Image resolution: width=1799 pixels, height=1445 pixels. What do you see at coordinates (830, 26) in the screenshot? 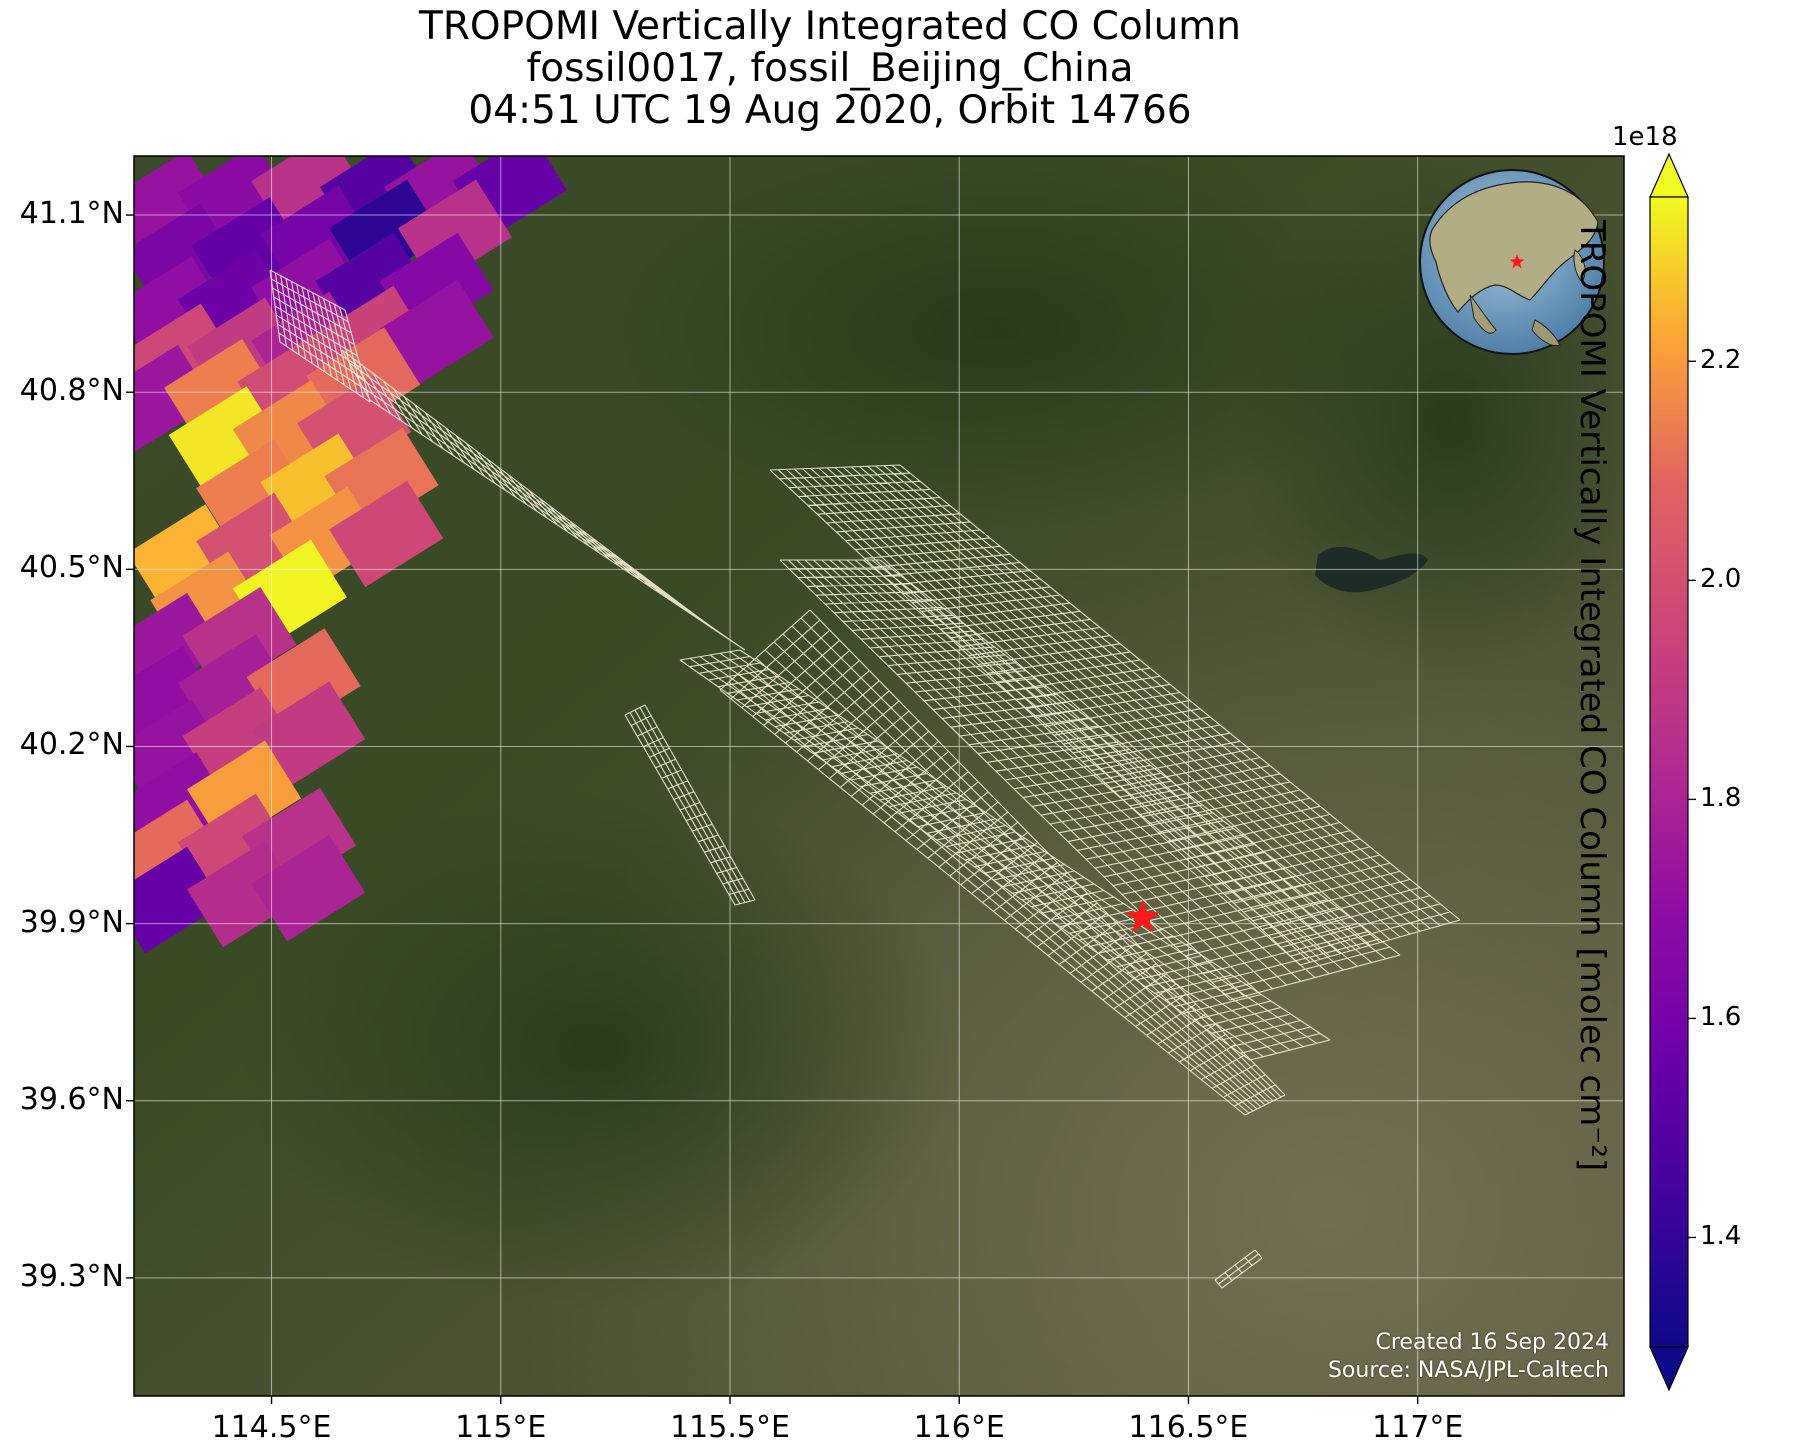
I see `title-line-1: TROPOMI Vertically Integrated CO Column` at bounding box center [830, 26].